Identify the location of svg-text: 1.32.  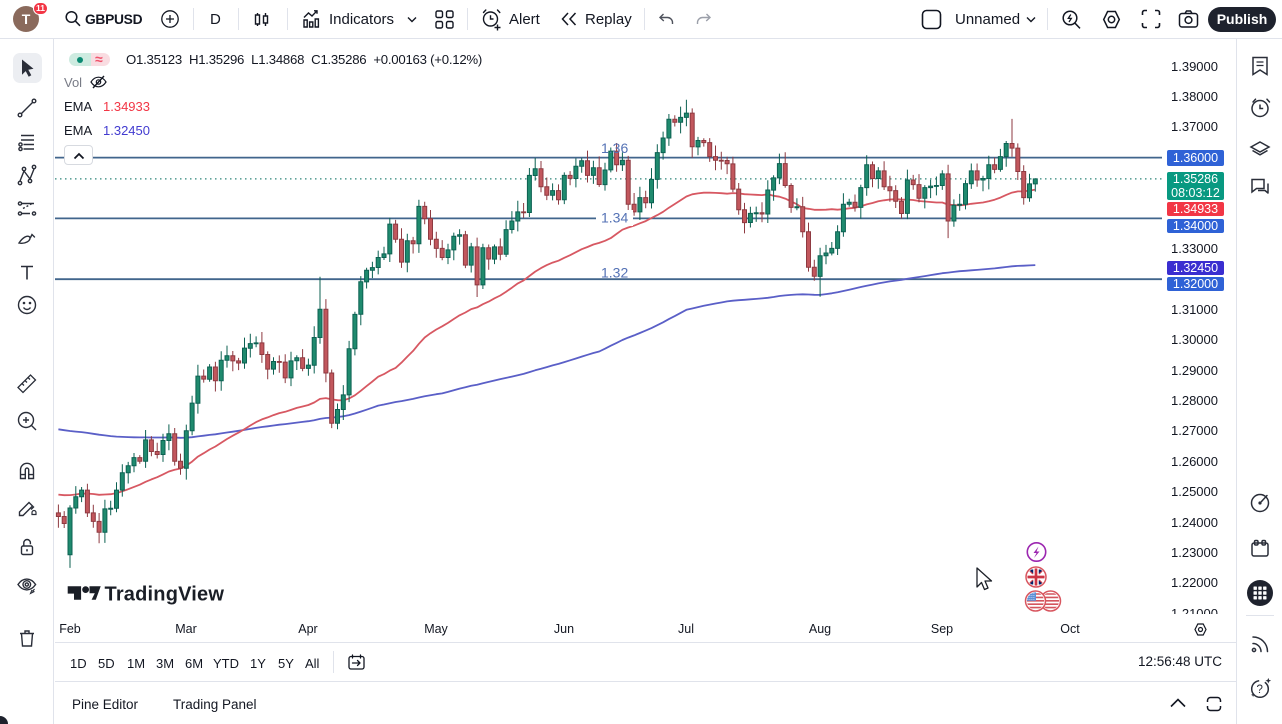
(614, 273).